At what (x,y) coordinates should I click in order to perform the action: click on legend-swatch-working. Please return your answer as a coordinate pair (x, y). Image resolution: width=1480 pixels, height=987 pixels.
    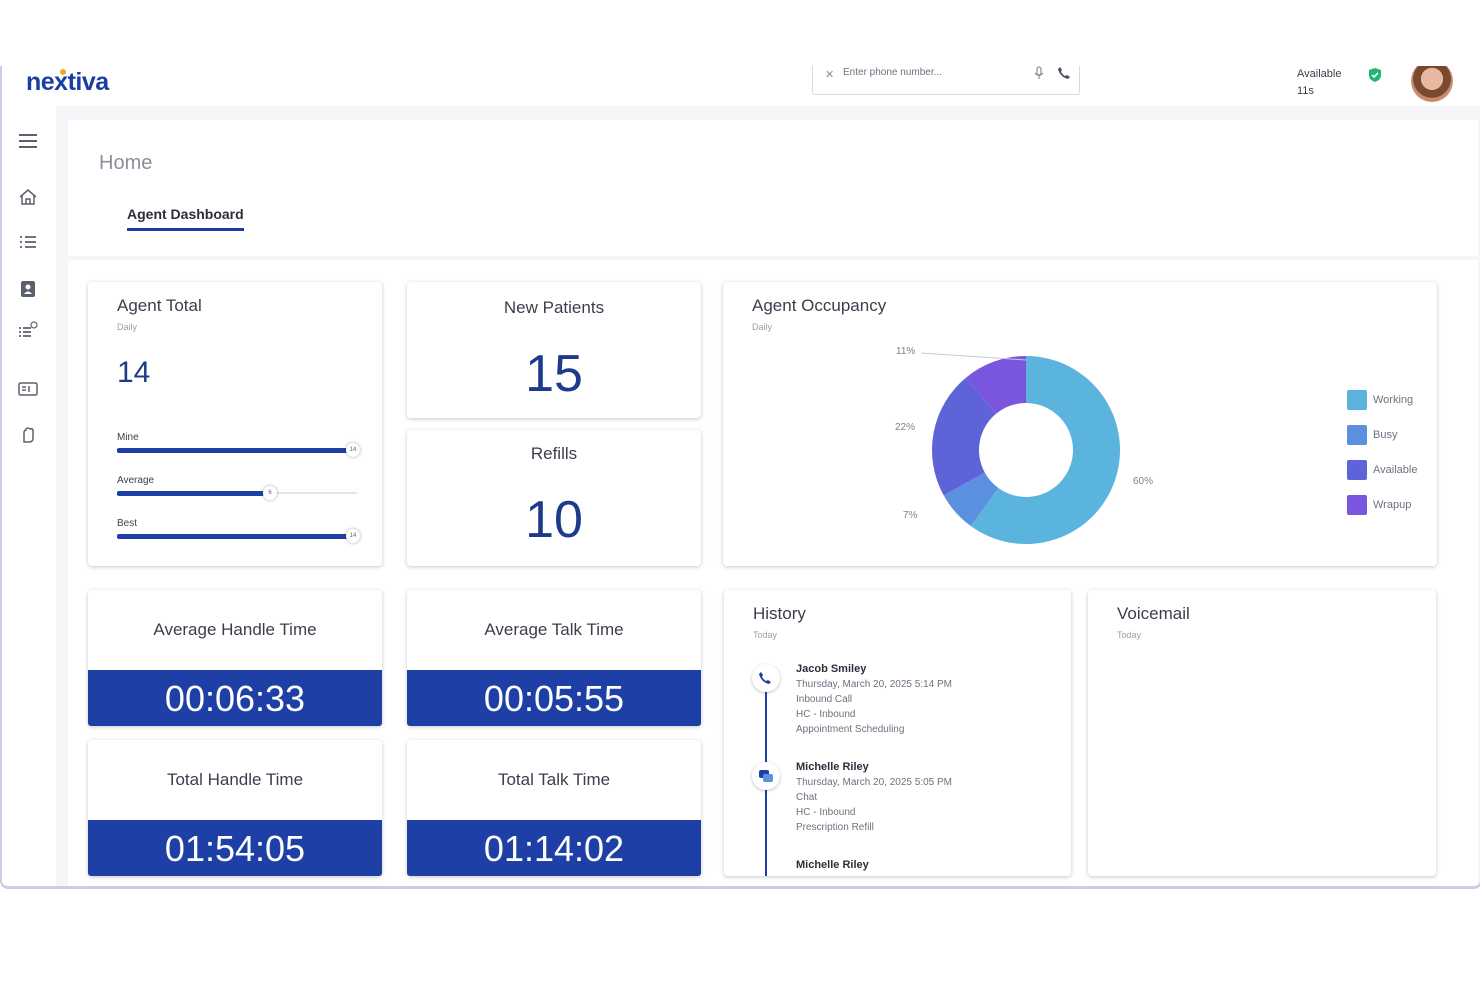
    Looking at the image, I should click on (1357, 400).